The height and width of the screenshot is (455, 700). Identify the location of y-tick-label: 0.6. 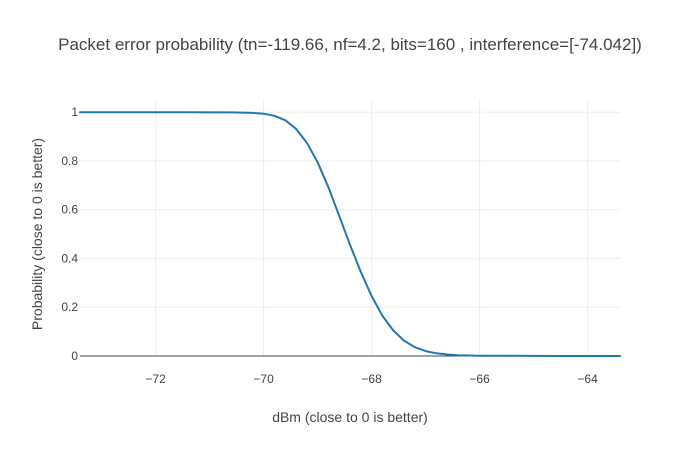
(69, 210).